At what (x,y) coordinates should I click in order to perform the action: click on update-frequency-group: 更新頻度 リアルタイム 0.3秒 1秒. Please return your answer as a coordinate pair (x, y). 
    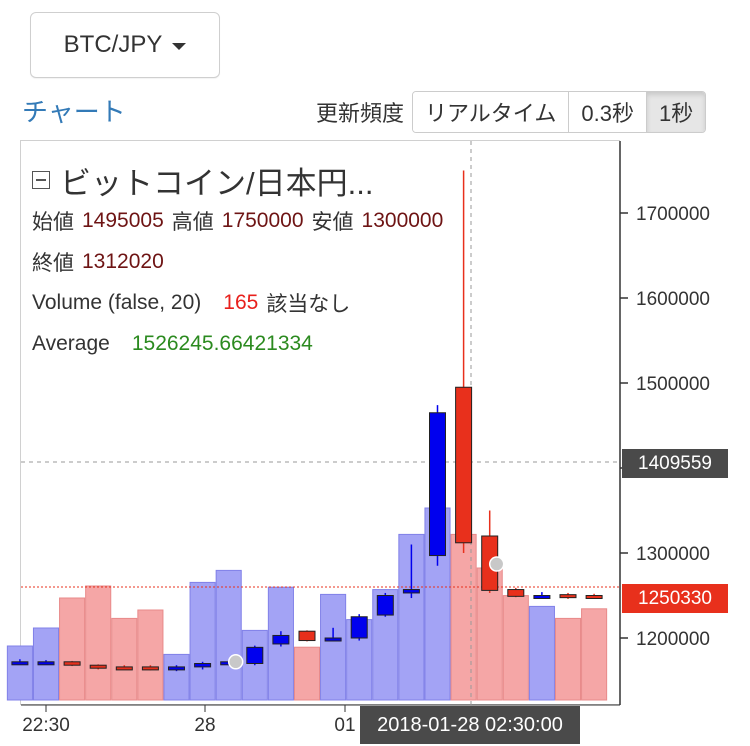
    Looking at the image, I should click on (511, 112).